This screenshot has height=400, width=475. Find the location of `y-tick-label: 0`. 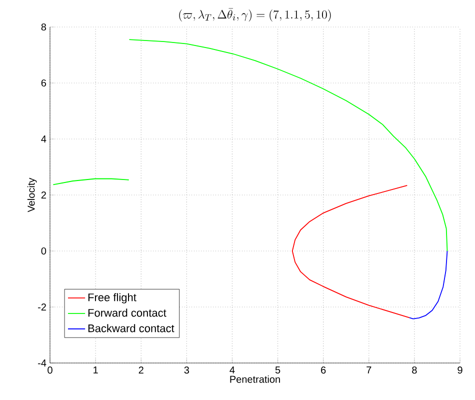

y-tick-label: 0 is located at coordinates (43, 251).